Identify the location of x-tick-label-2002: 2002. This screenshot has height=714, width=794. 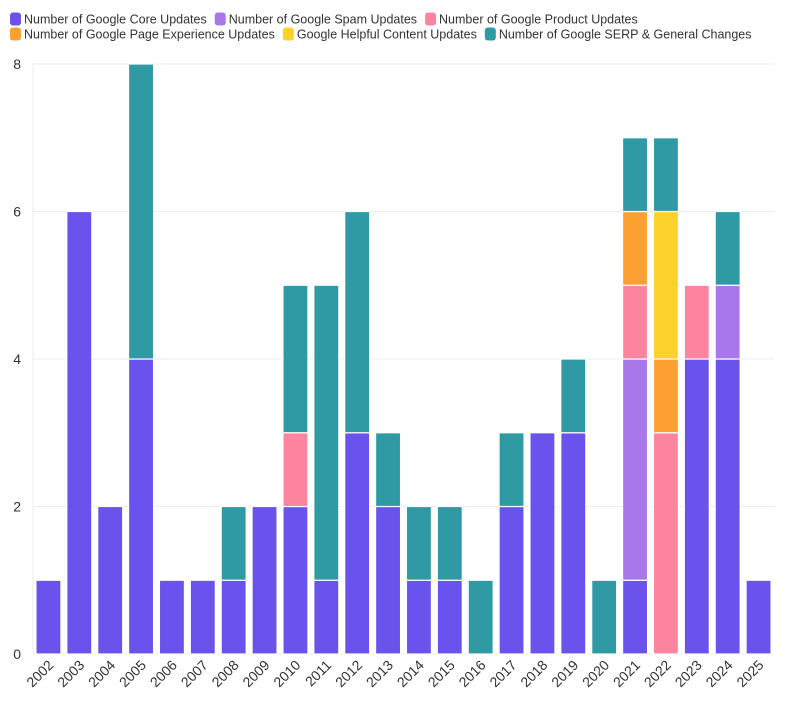
(39, 673).